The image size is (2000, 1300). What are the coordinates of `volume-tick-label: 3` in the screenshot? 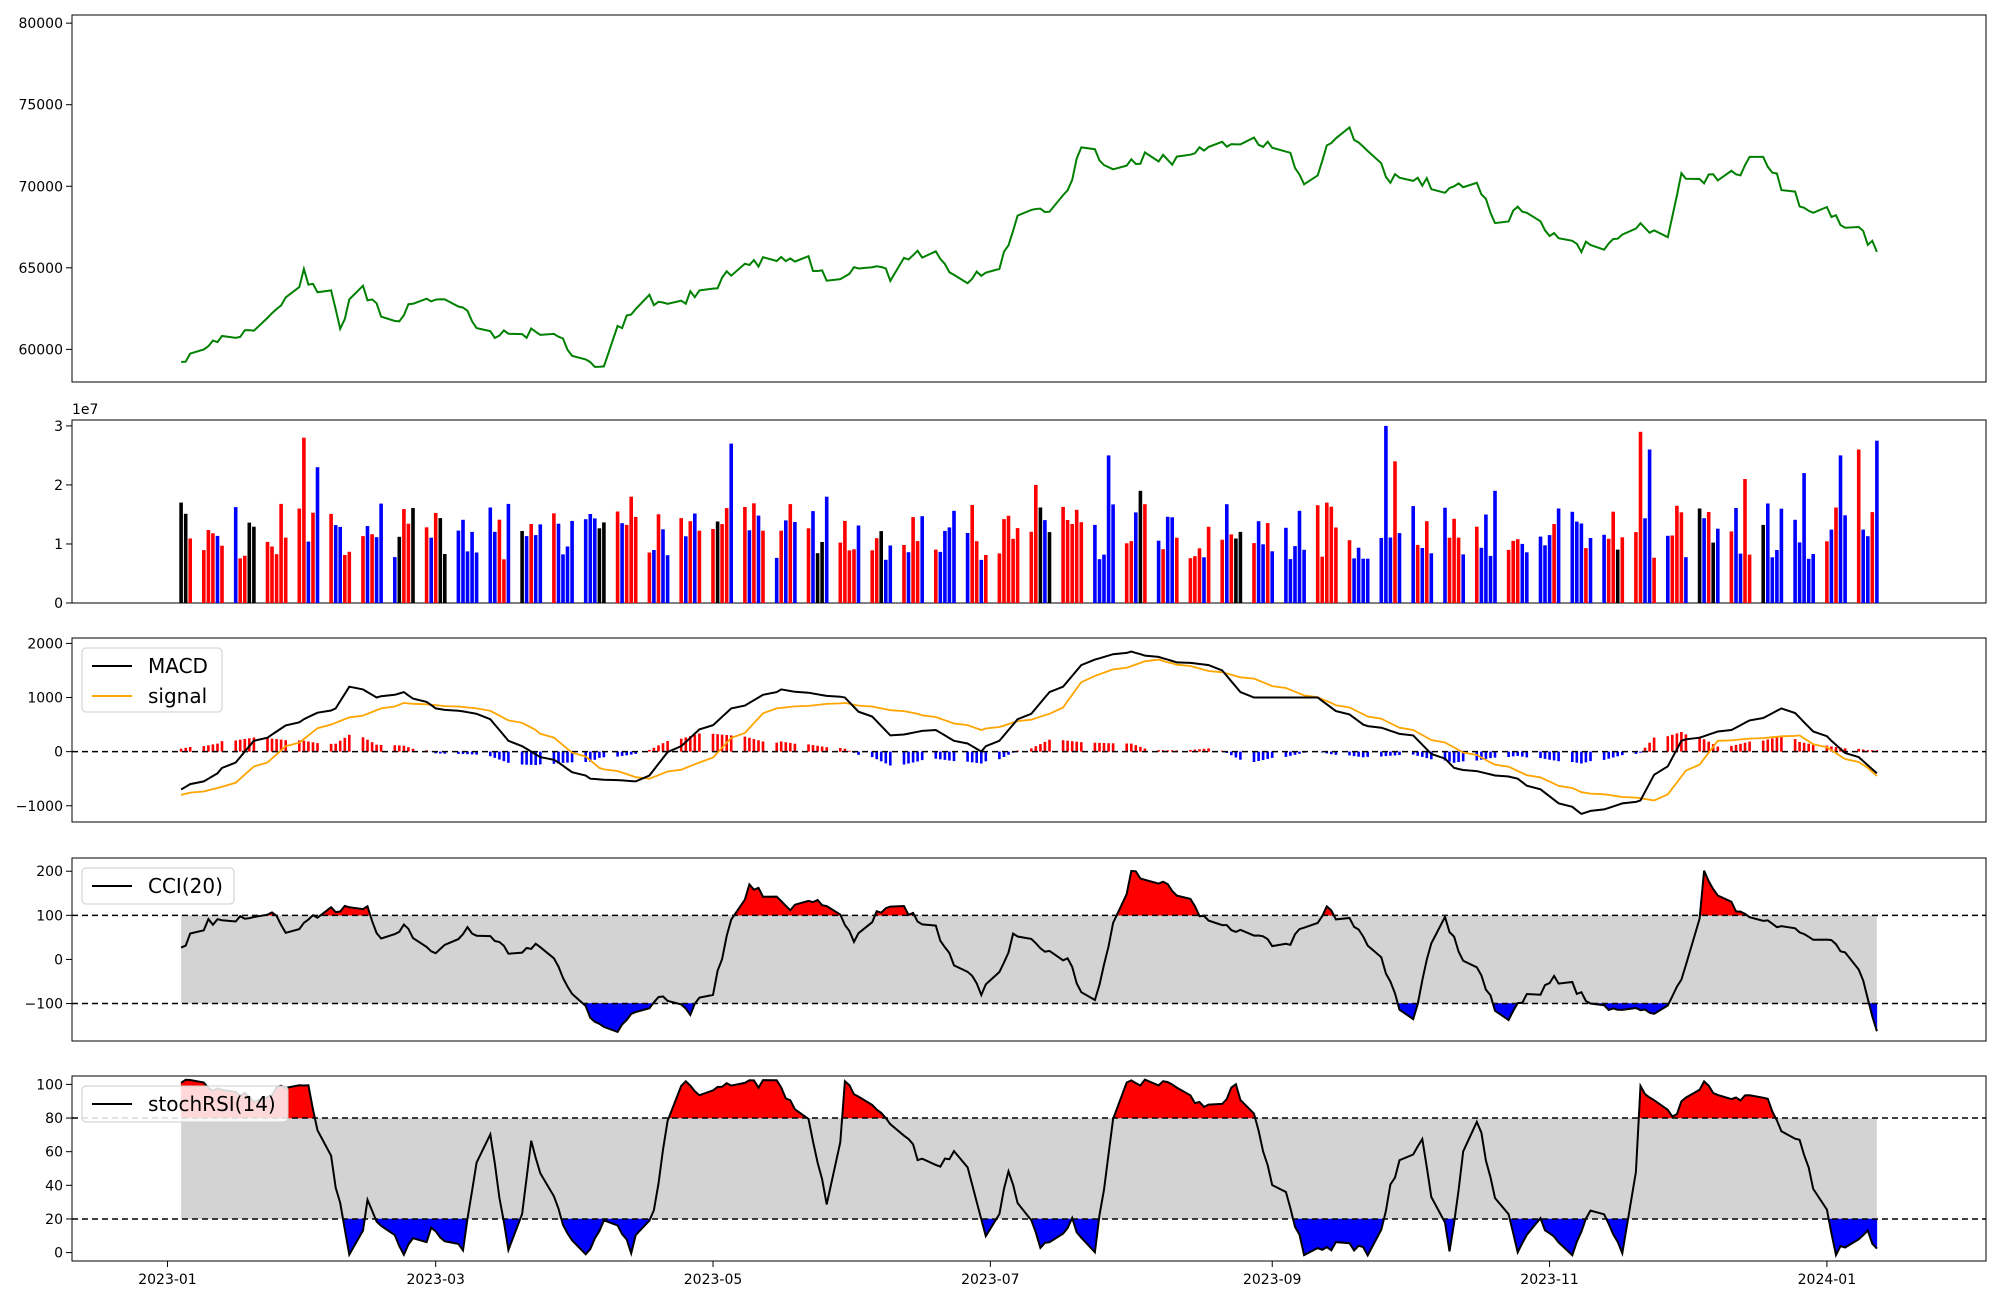 It's located at (58, 427).